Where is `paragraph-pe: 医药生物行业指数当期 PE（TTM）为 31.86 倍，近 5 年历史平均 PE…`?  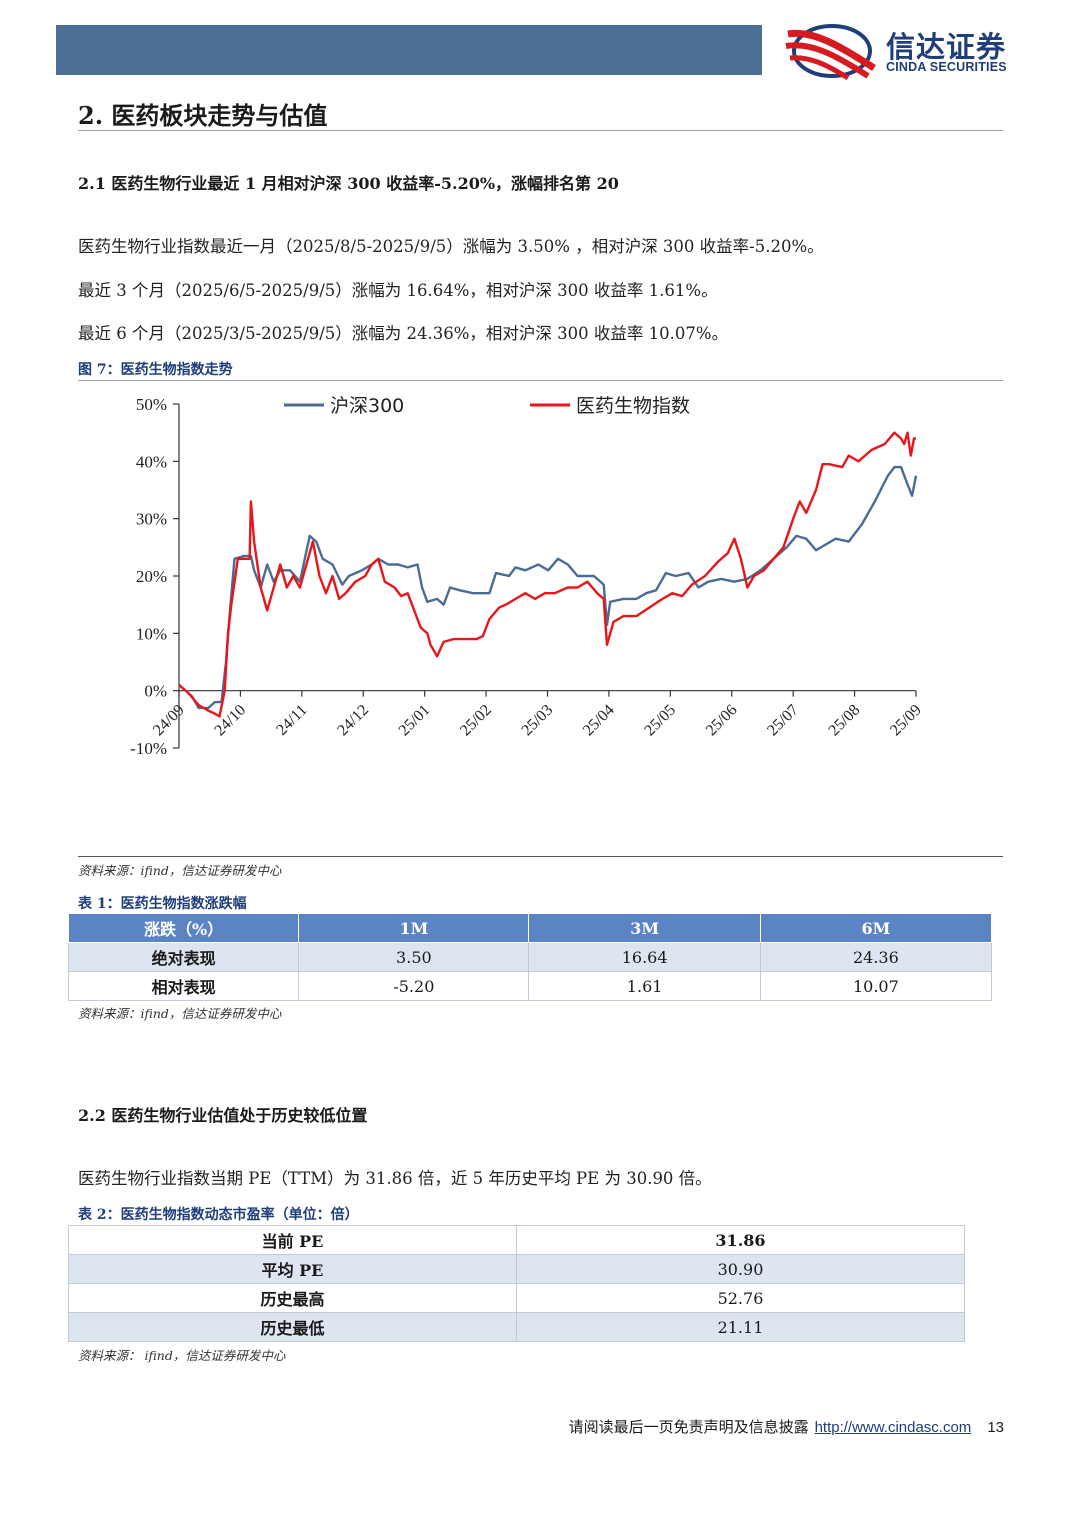 paragraph-pe: 医药生物行业指数当期 PE（TTM）为 31.86 倍，近 5 年历史平均 PE… is located at coordinates (395, 1178).